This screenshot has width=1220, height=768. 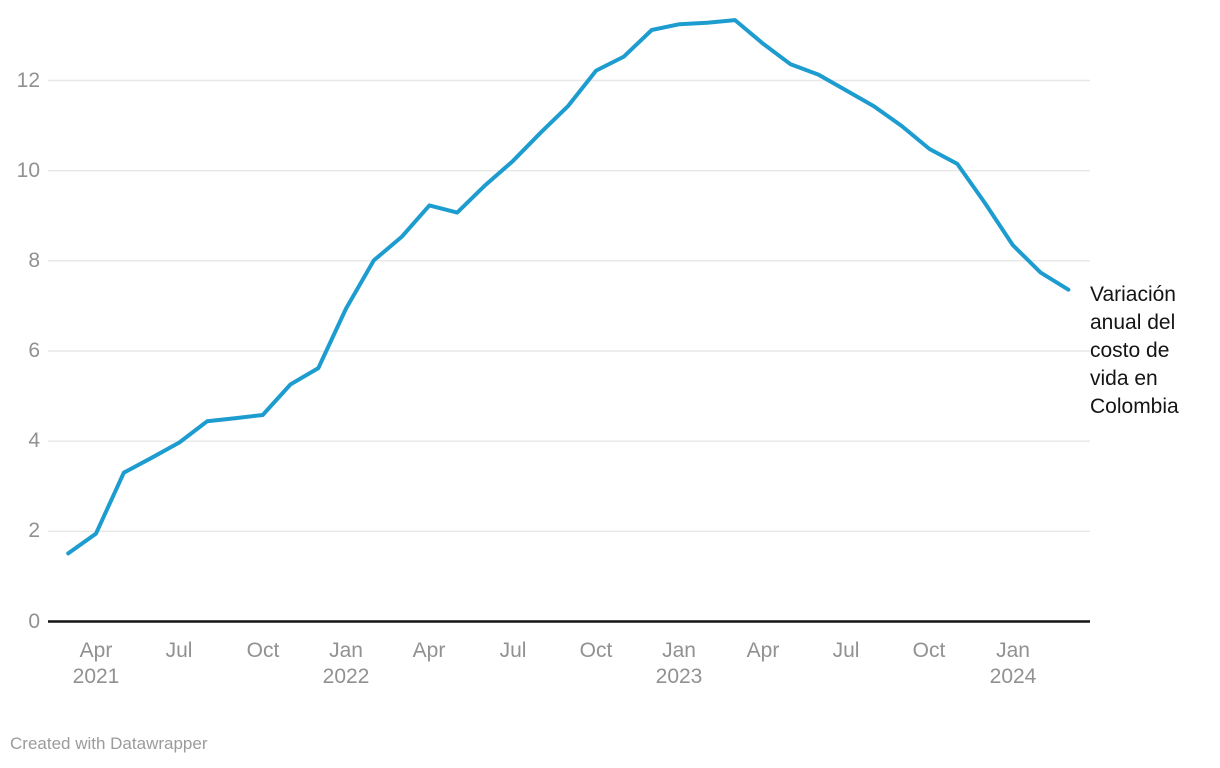 I want to click on x-tick-year: 2023, so click(x=679, y=676).